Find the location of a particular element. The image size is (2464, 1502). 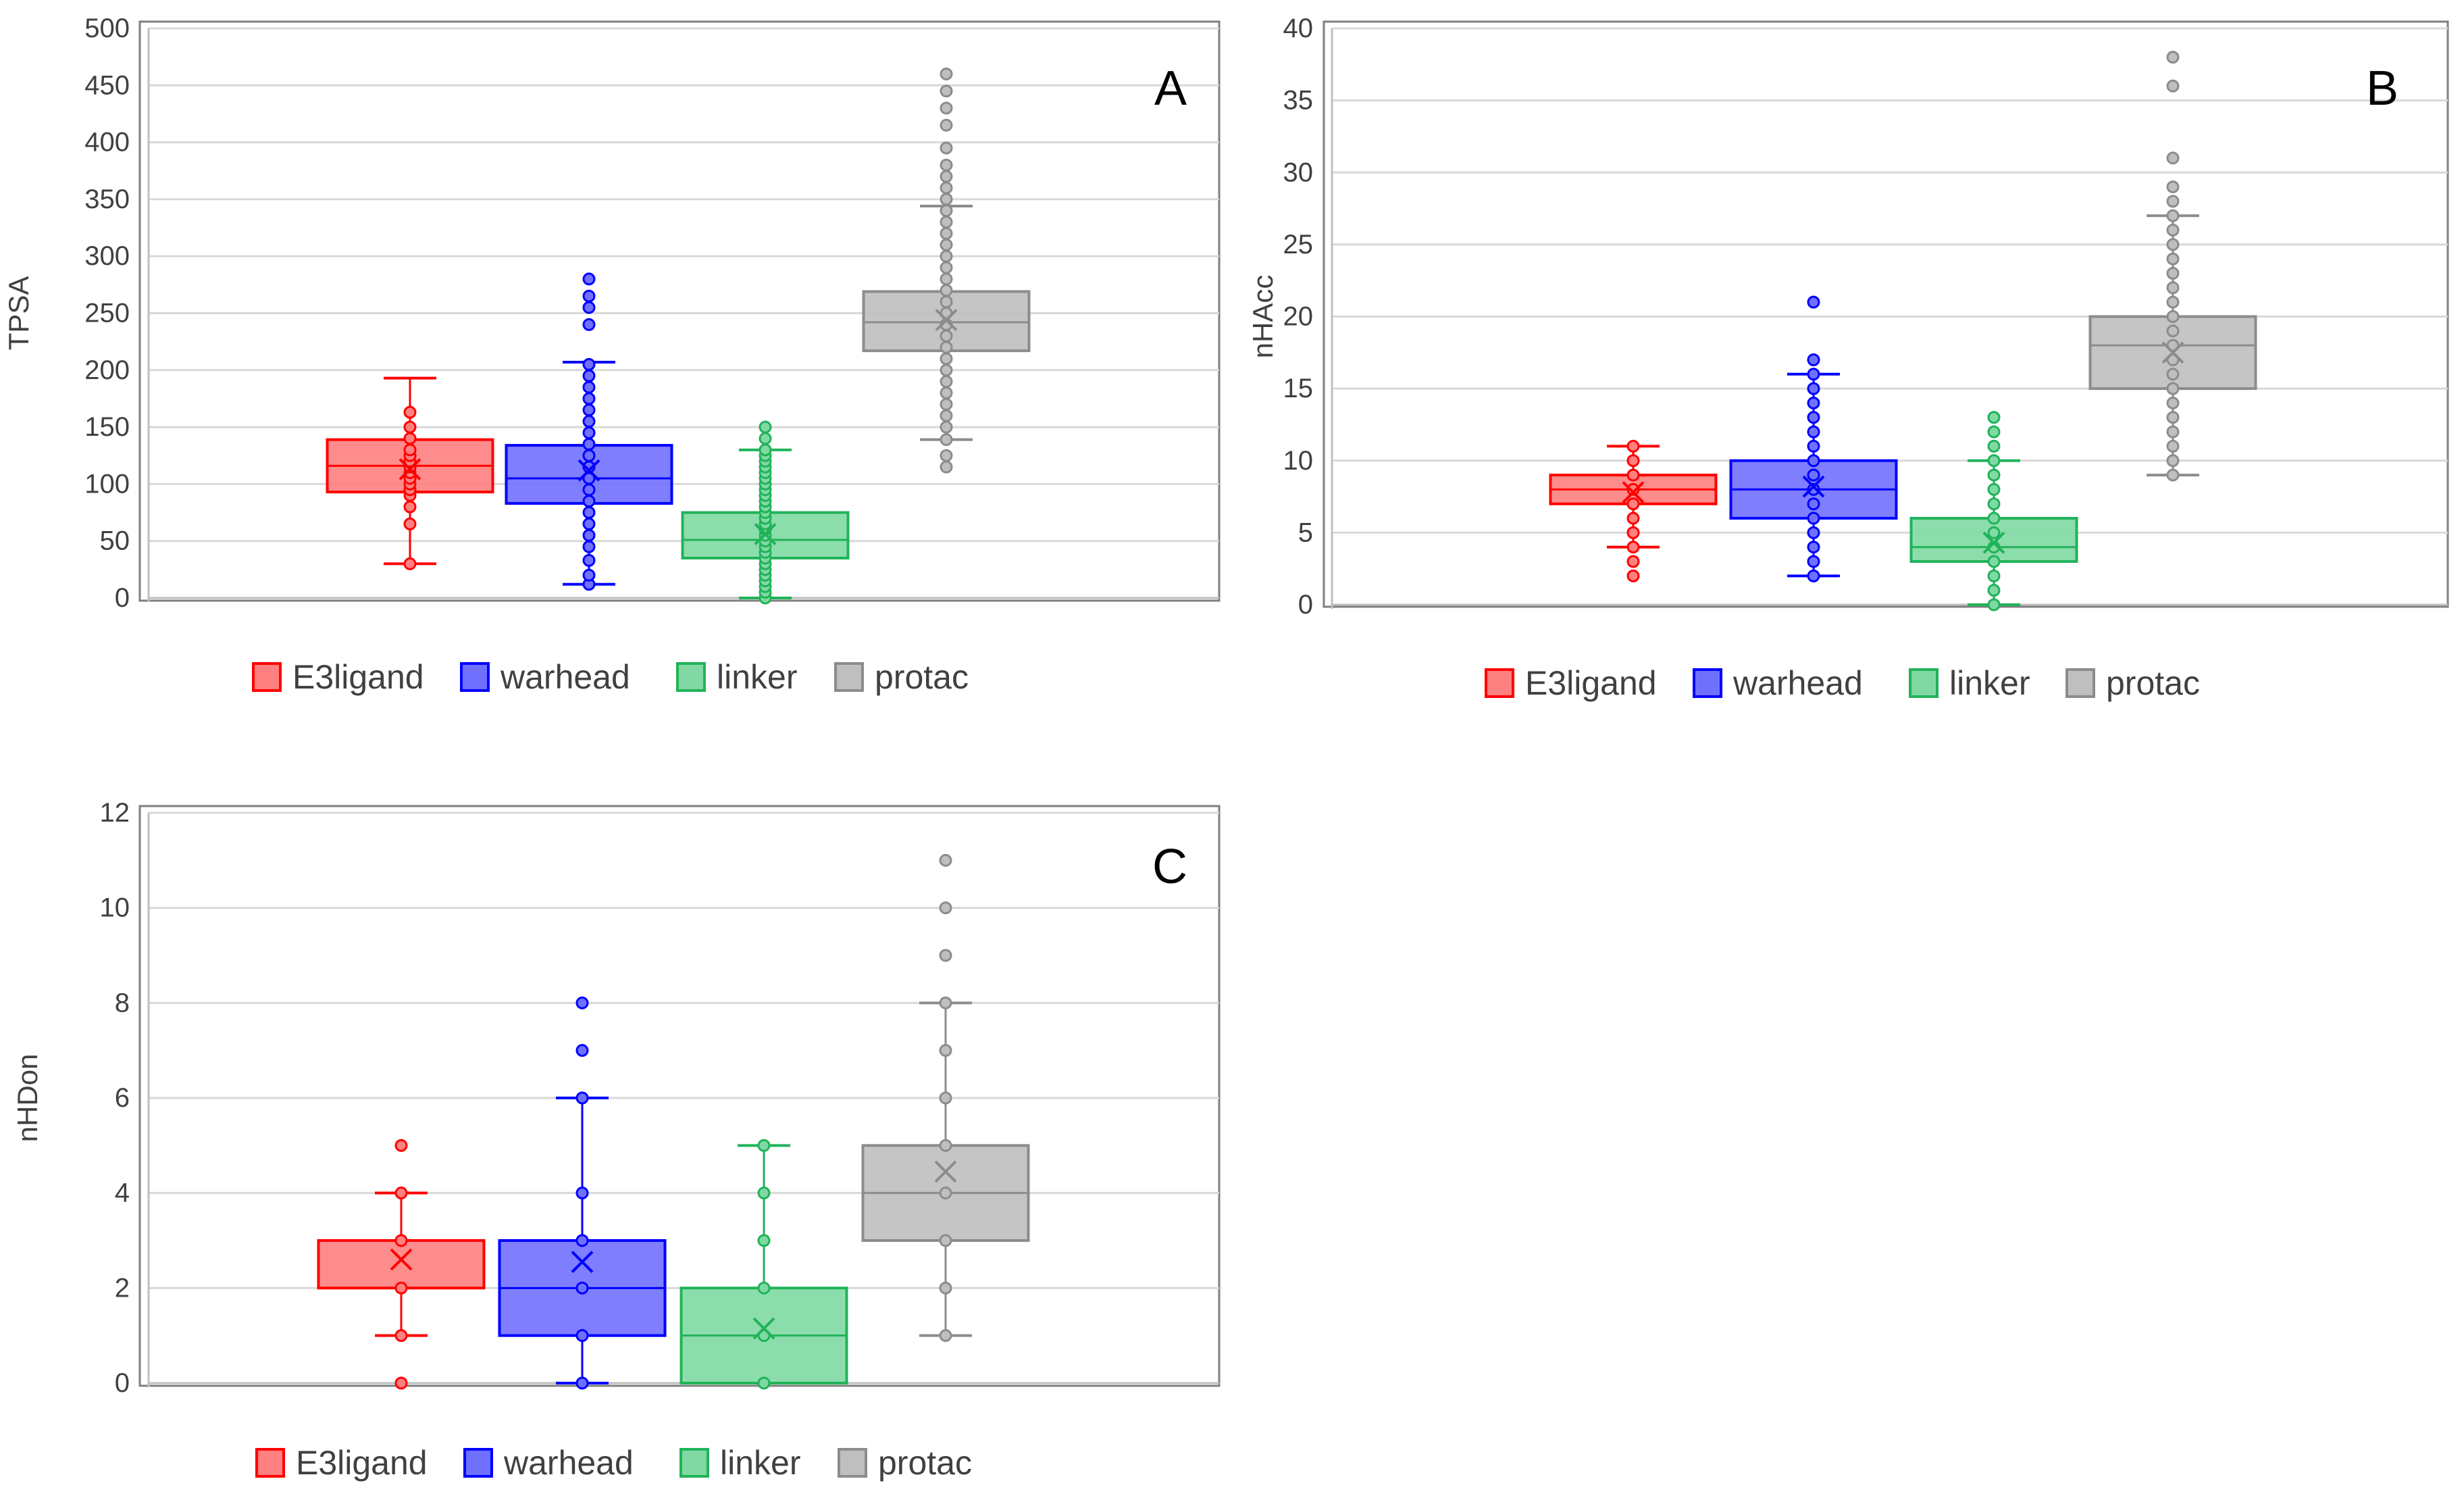

iqr-box is located at coordinates (1993, 540).